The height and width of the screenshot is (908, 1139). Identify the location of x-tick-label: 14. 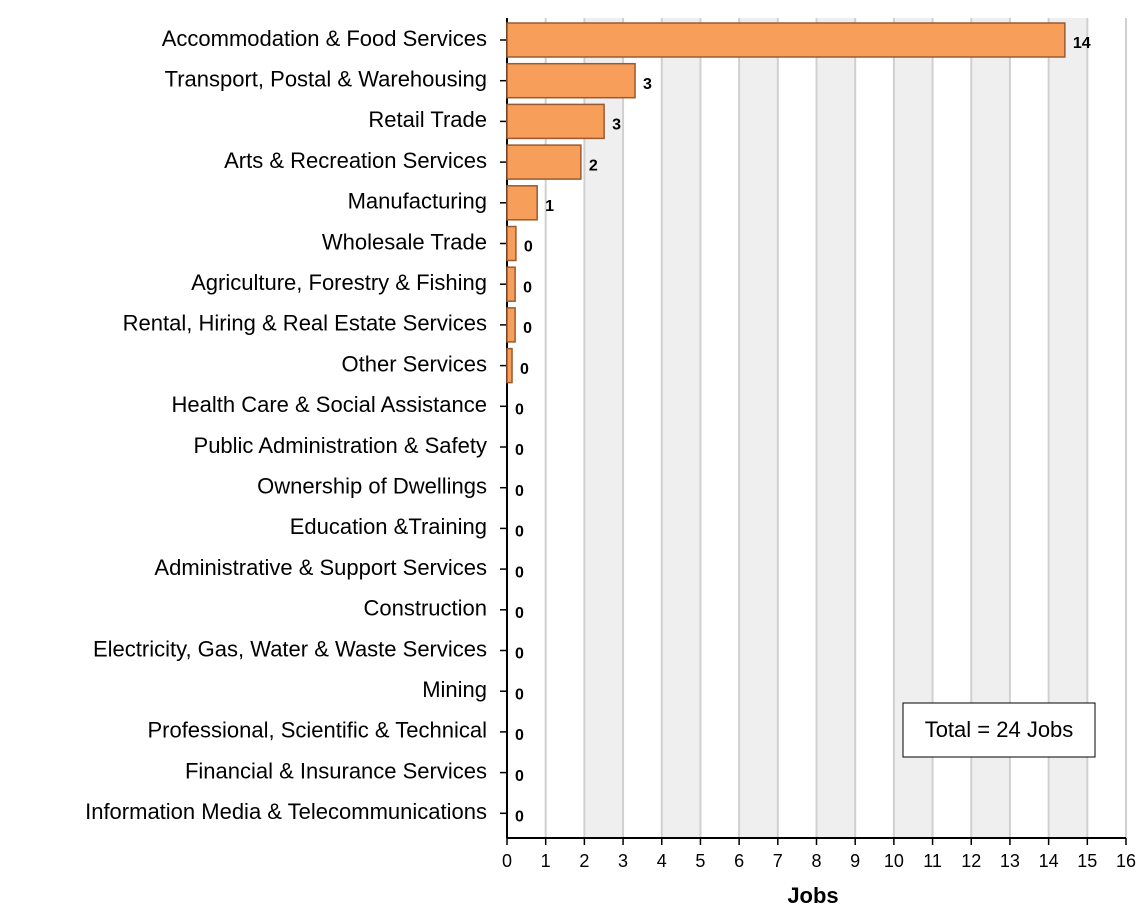
(1049, 861).